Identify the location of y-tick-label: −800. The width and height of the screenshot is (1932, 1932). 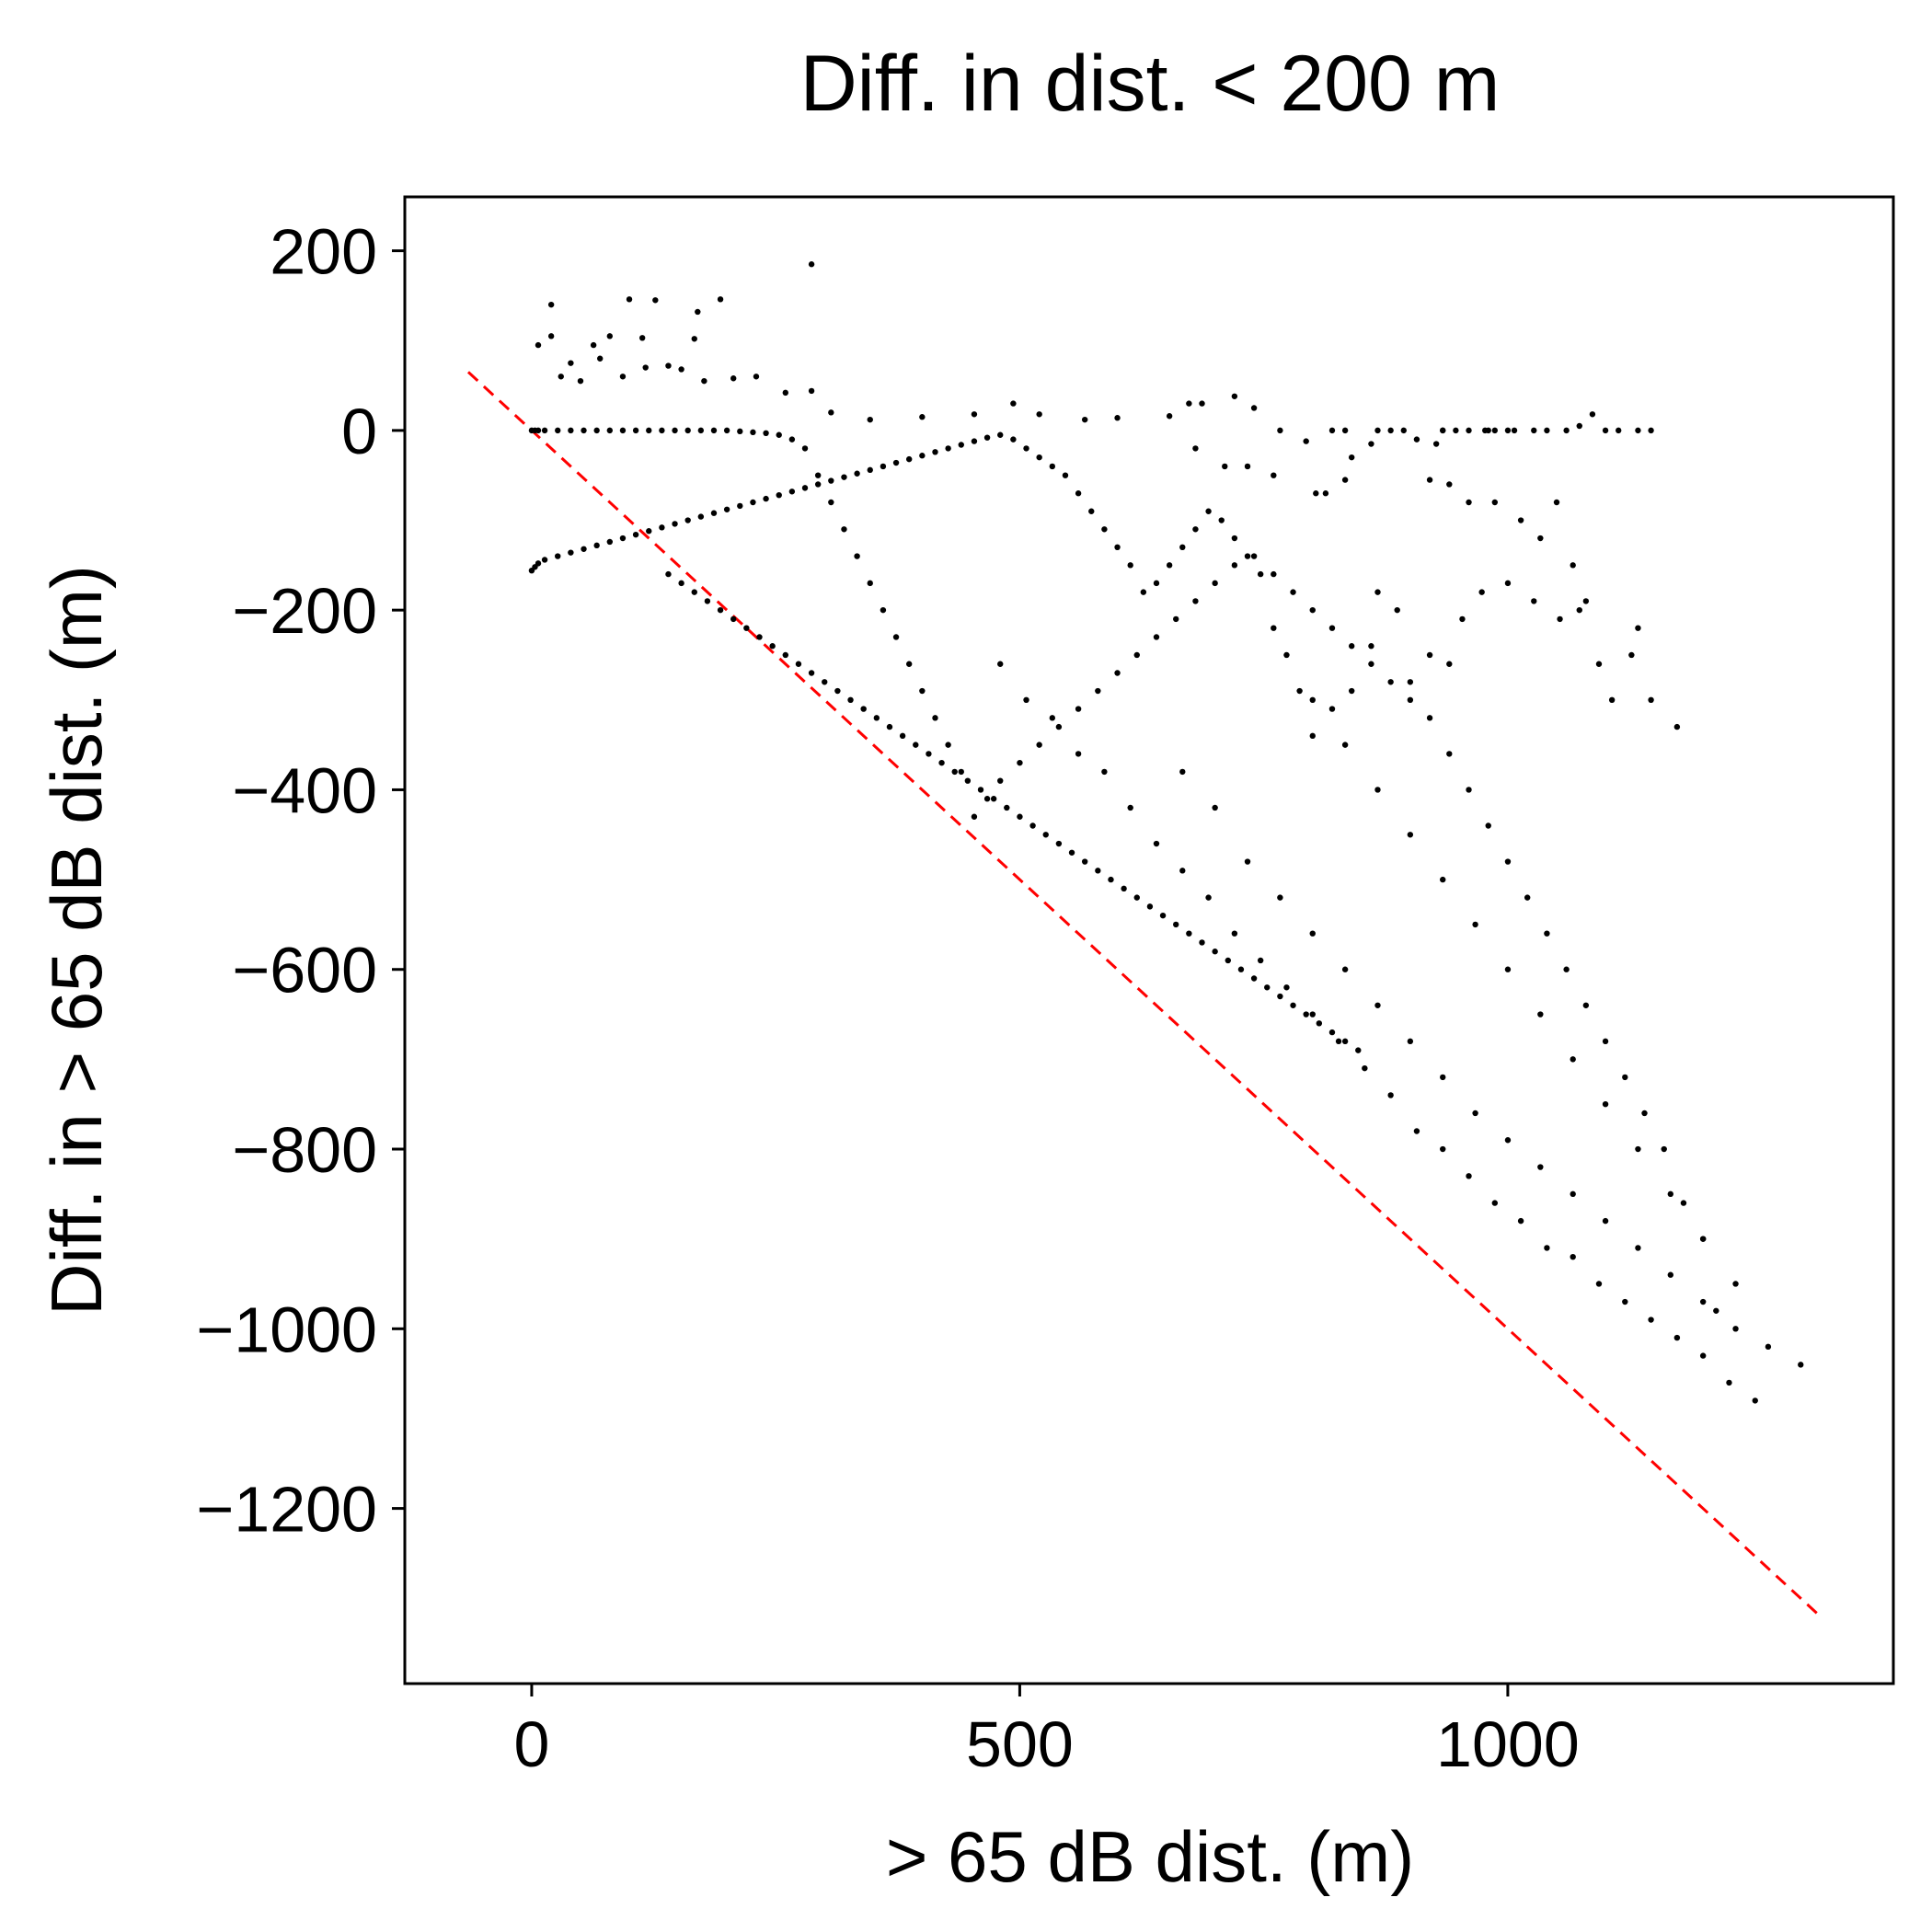
(304, 1150).